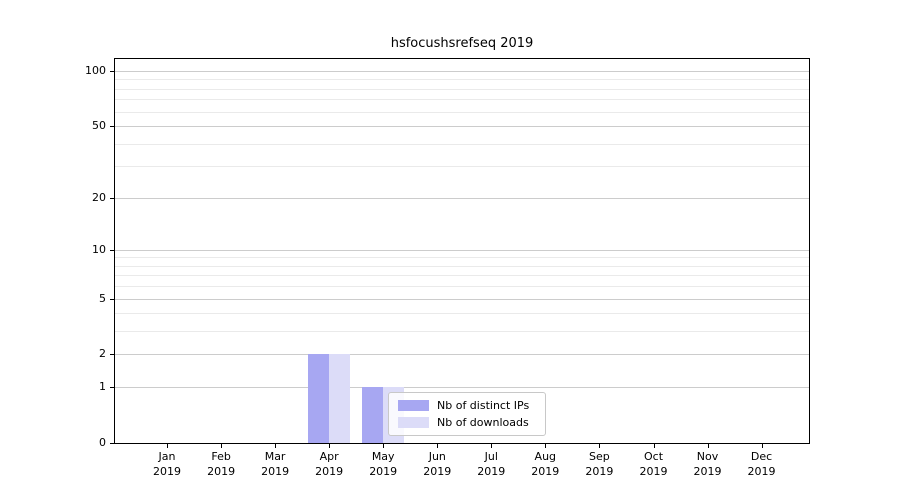  Describe the element at coordinates (340, 398) in the screenshot. I see `bar-downloads-apr` at that location.